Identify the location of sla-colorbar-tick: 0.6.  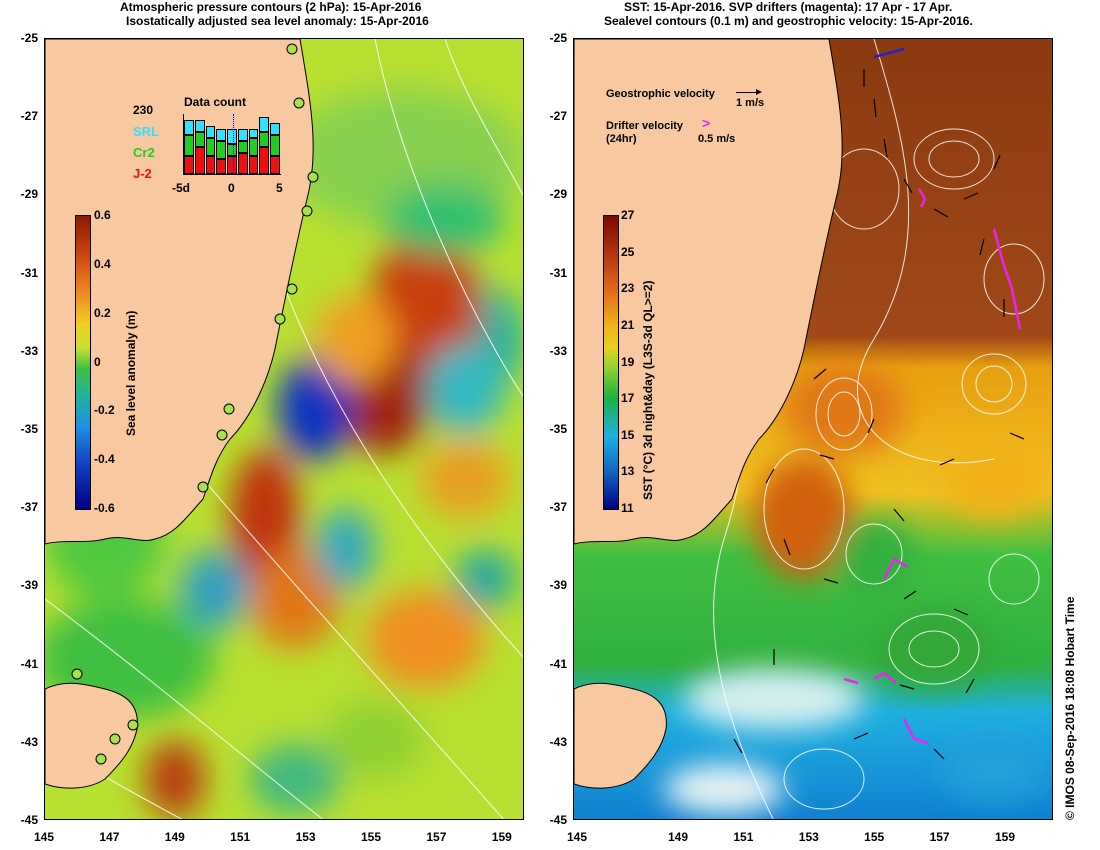
(102, 215).